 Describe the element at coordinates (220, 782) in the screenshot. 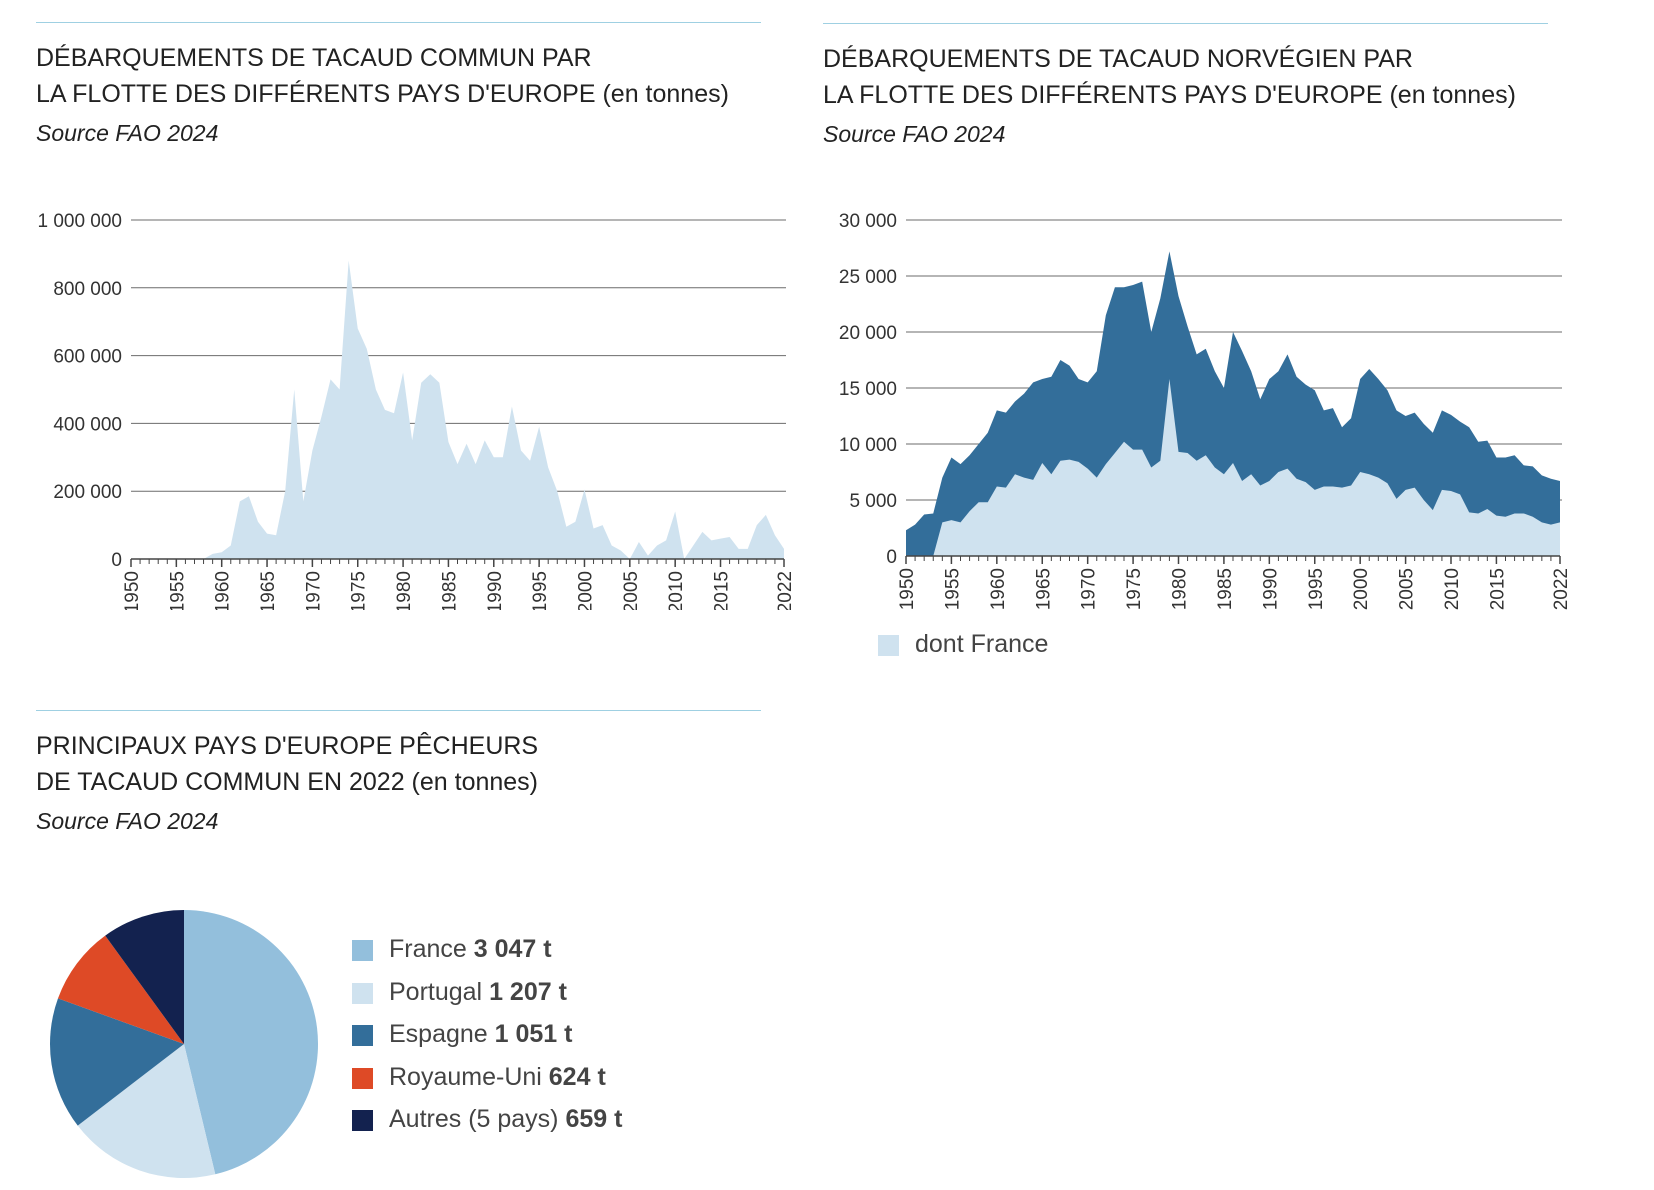

I see `chart-3-title-line-2: DE TACAUD COMMUN EN 2022` at that location.